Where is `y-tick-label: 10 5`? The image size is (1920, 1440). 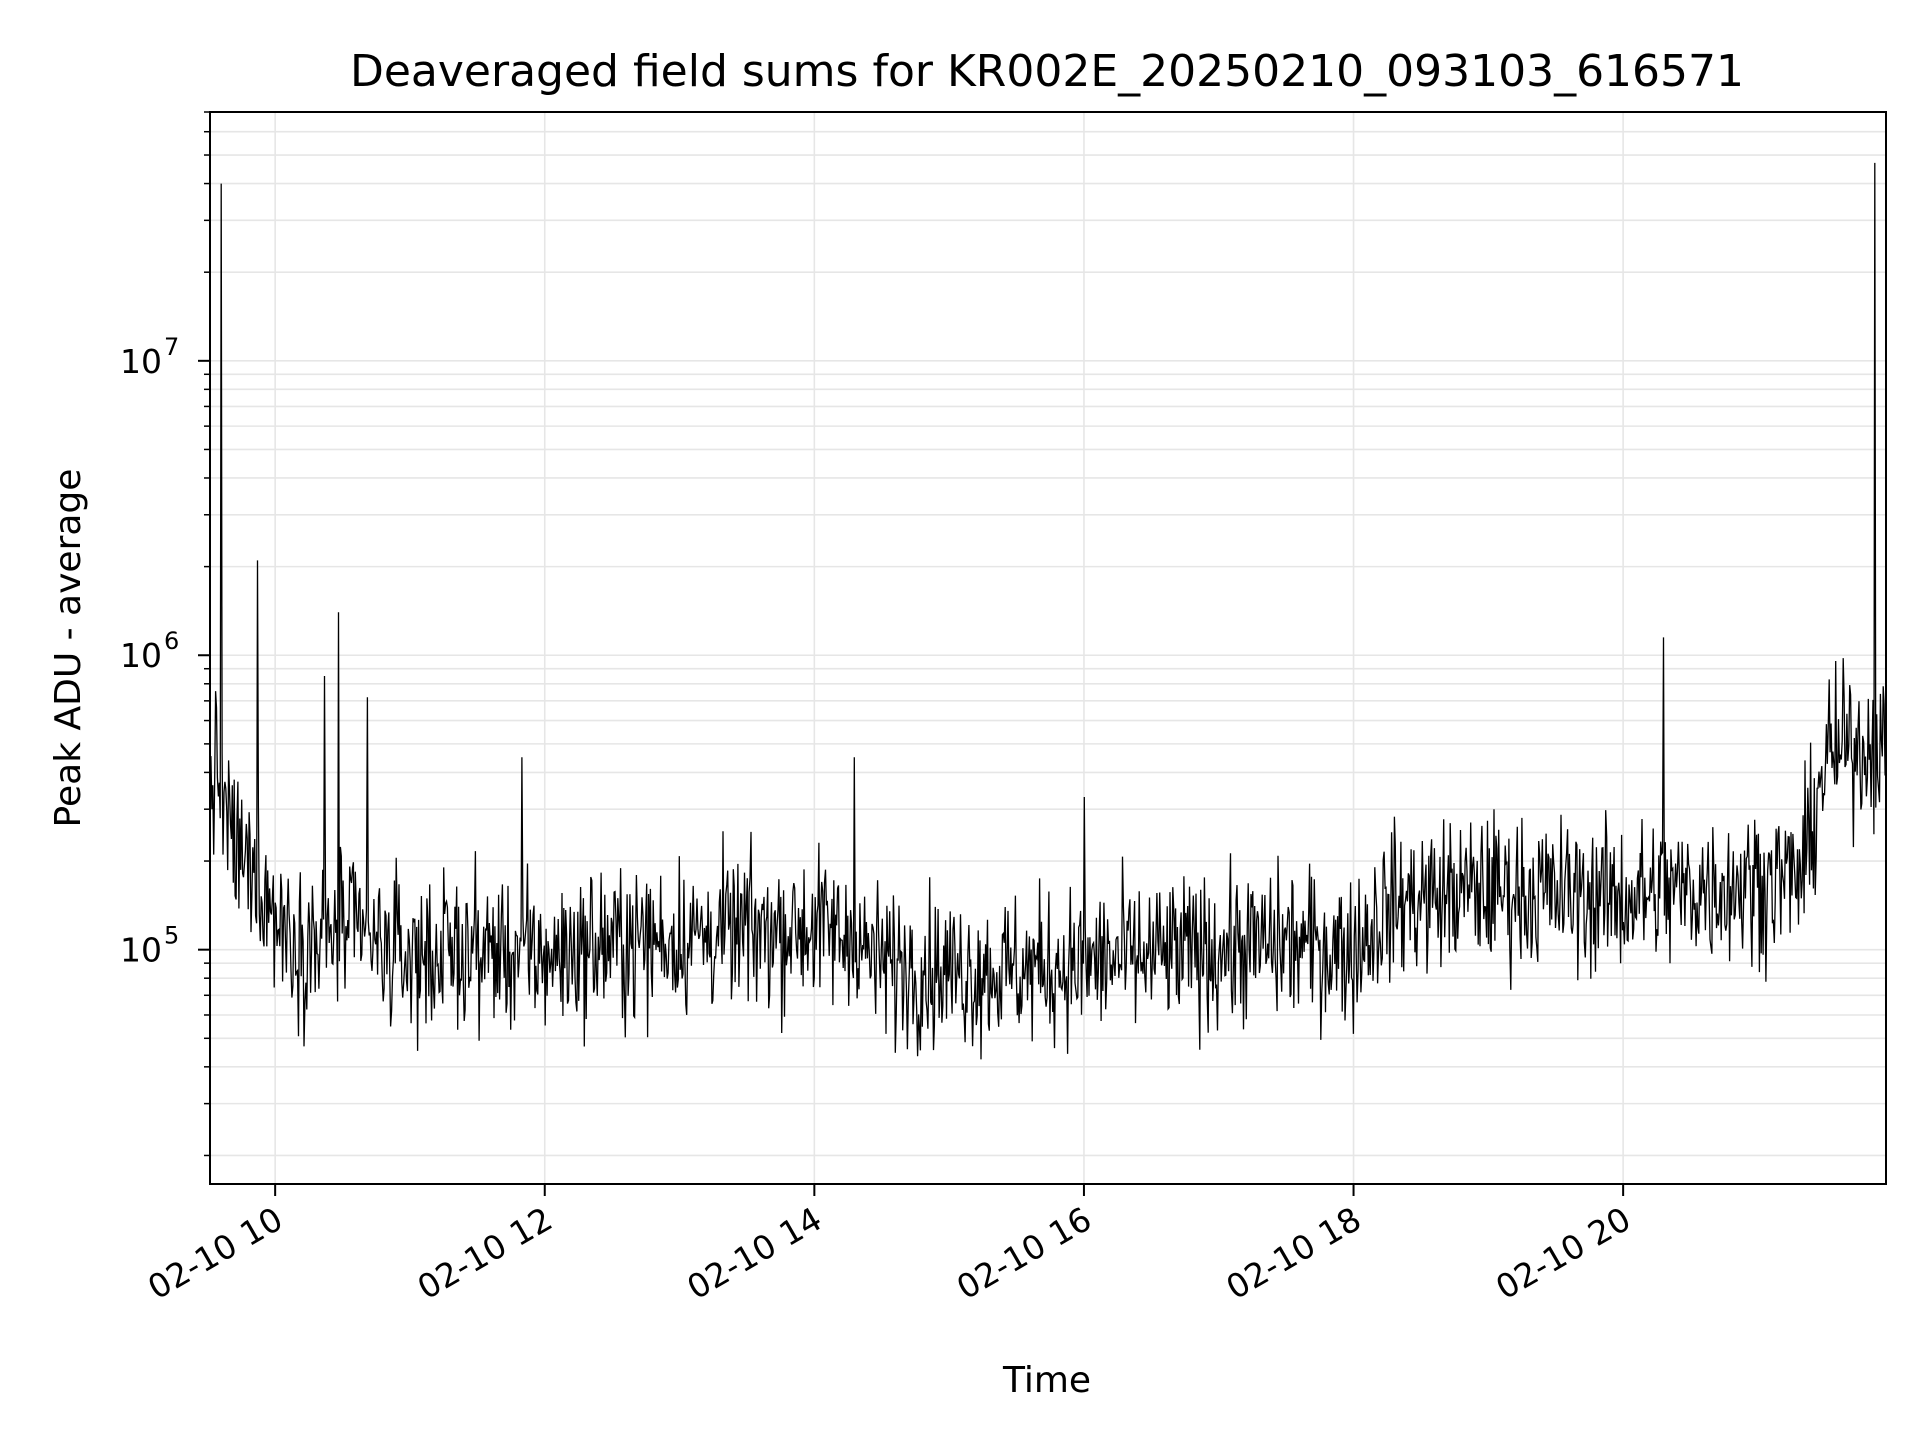 y-tick-label: 10 5 is located at coordinates (149, 946).